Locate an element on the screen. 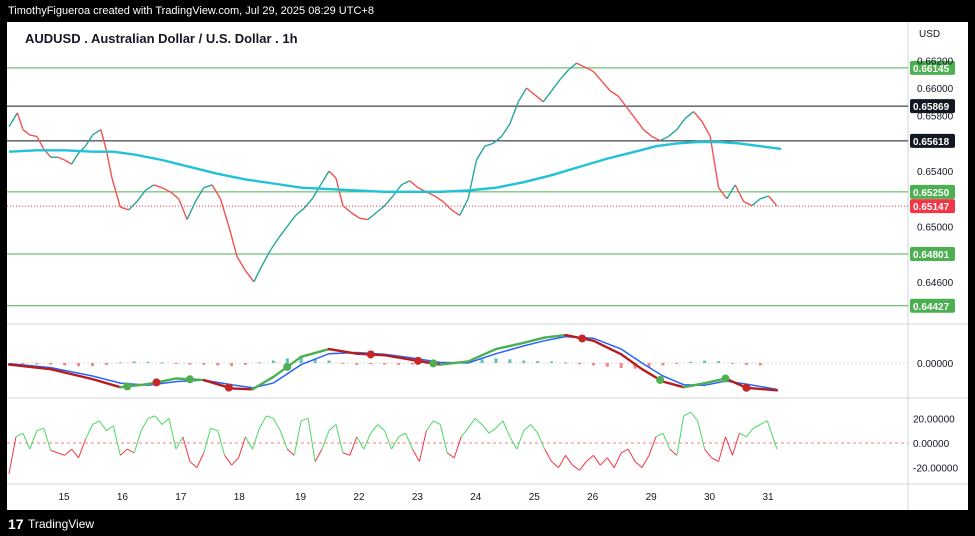 Image resolution: width=975 pixels, height=536 pixels. price-tag-label: 0.64801 is located at coordinates (931, 255).